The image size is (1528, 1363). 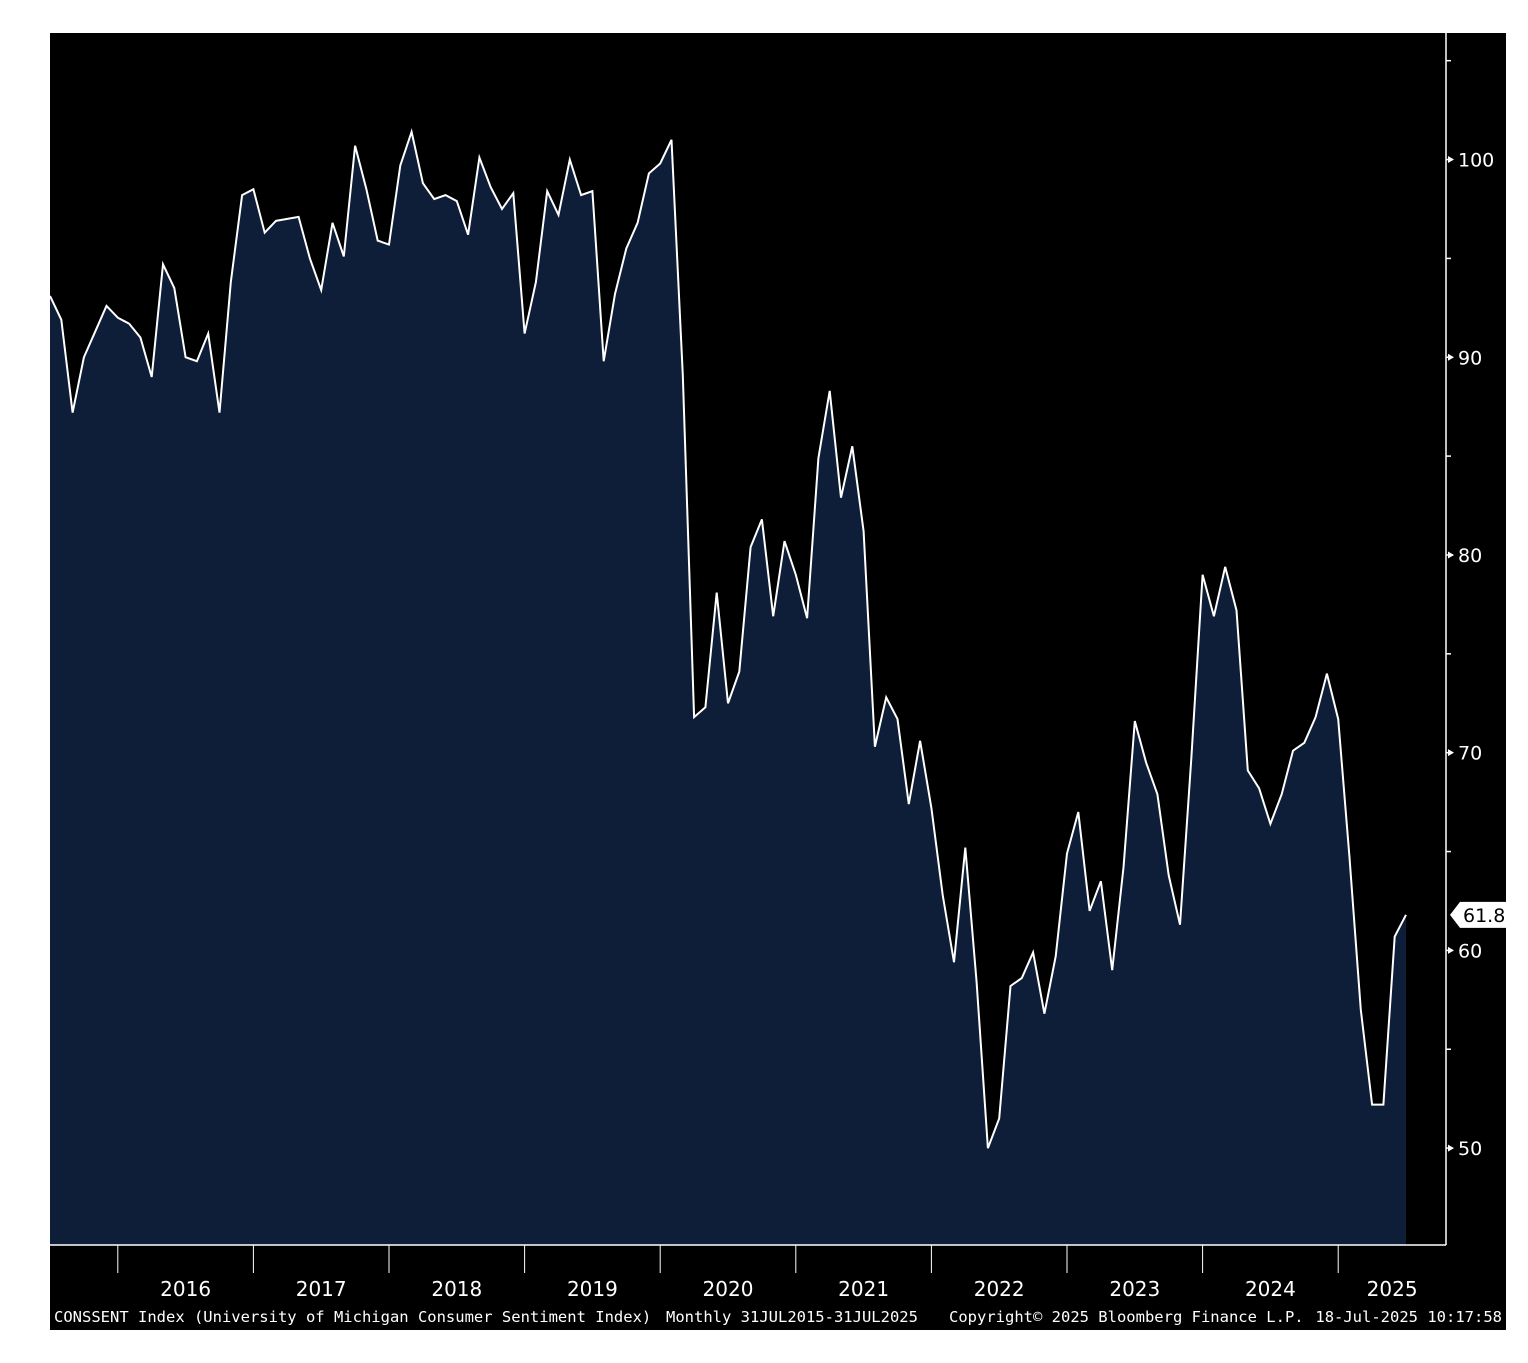 I want to click on x-tick-label: 2019, so click(x=592, y=1289).